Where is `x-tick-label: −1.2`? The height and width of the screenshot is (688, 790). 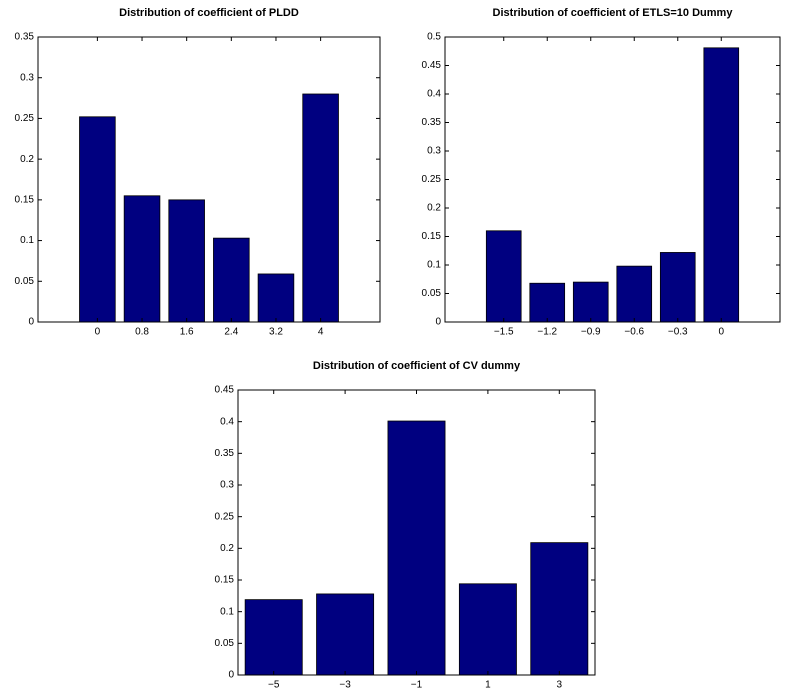 x-tick-label: −1.2 is located at coordinates (547, 332).